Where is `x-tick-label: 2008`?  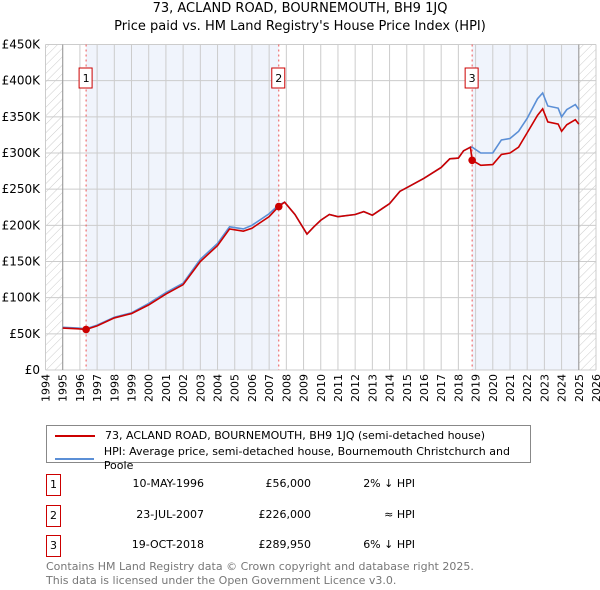 x-tick-label: 2008 is located at coordinates (286, 388).